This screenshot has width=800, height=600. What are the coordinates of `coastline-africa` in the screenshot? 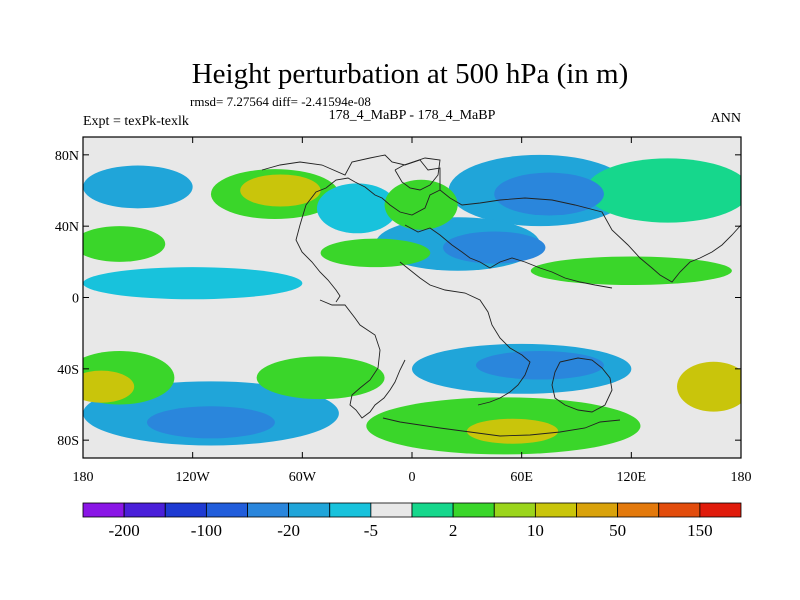 It's located at (465, 333).